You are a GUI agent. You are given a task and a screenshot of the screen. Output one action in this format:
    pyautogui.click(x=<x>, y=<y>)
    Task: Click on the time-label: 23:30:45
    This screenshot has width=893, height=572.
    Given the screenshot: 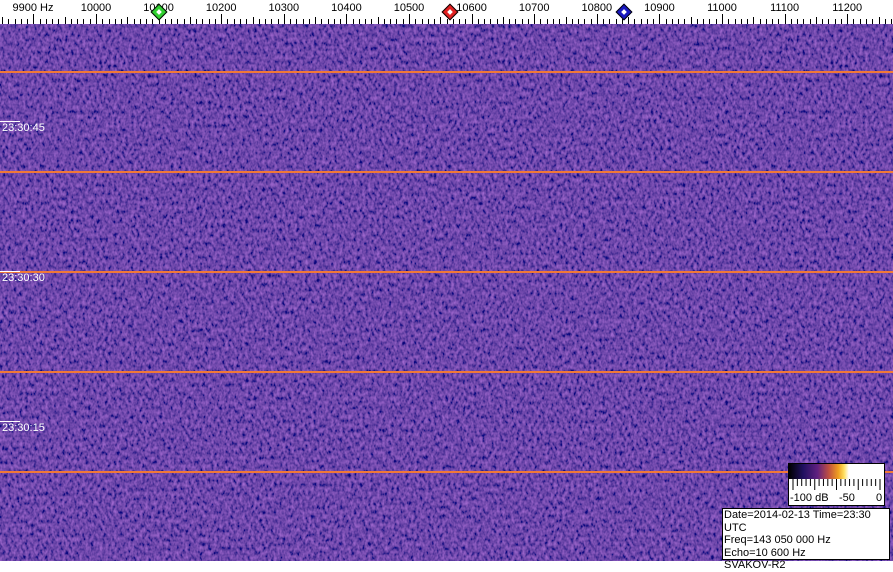 What is the action you would take?
    pyautogui.click(x=23, y=128)
    